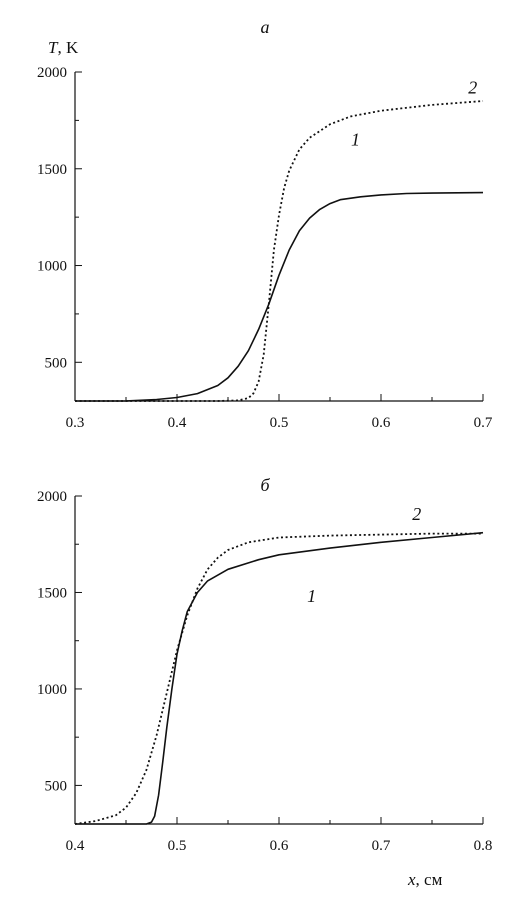  What do you see at coordinates (265, 485) in the screenshot?
I see `panel-letter: б` at bounding box center [265, 485].